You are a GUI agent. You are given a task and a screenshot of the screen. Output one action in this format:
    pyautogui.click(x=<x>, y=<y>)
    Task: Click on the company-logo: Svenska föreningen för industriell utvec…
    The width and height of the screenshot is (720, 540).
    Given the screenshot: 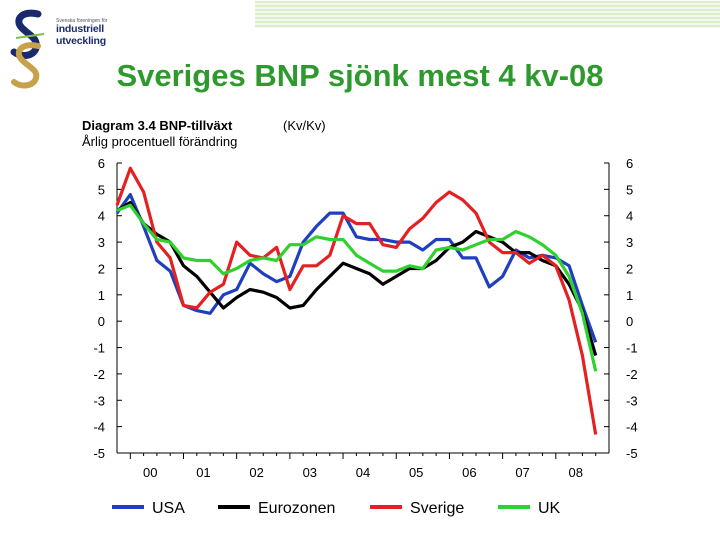 What is the action you would take?
    pyautogui.click(x=78, y=48)
    